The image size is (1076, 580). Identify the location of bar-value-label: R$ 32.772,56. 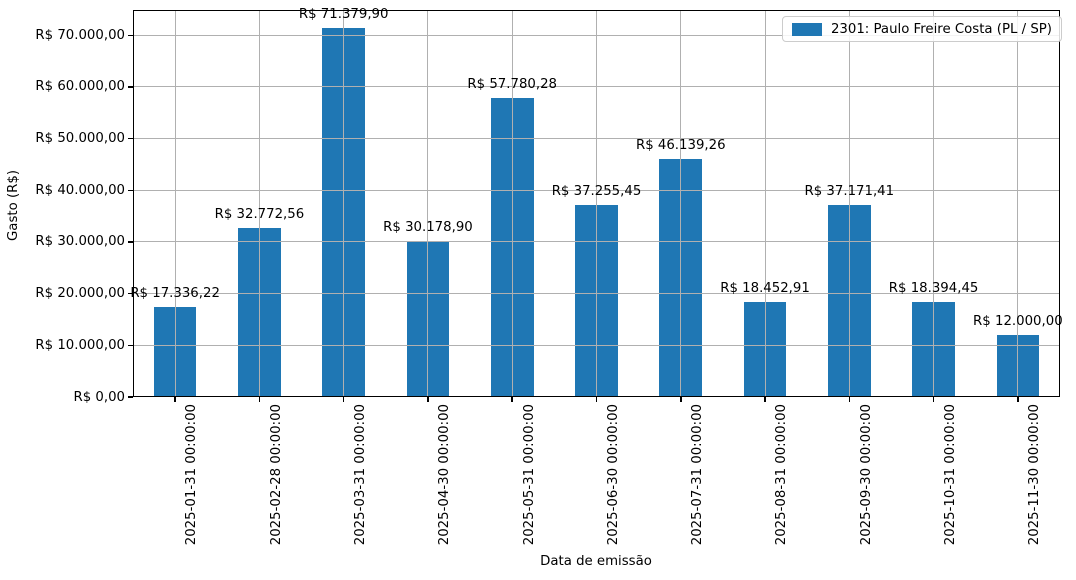
(259, 214).